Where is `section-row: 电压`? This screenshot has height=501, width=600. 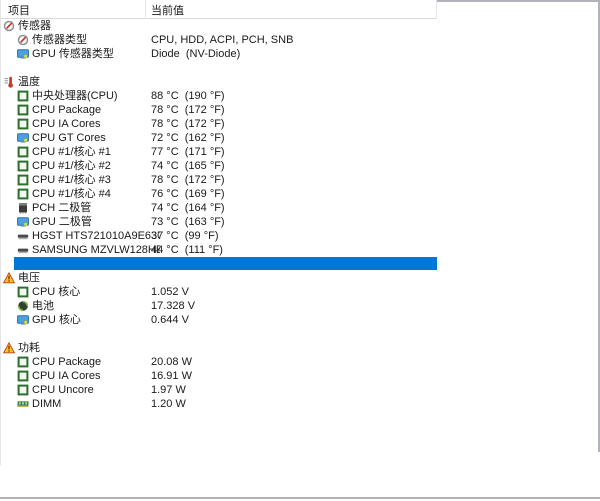 section-row: 电压 is located at coordinates (300, 278).